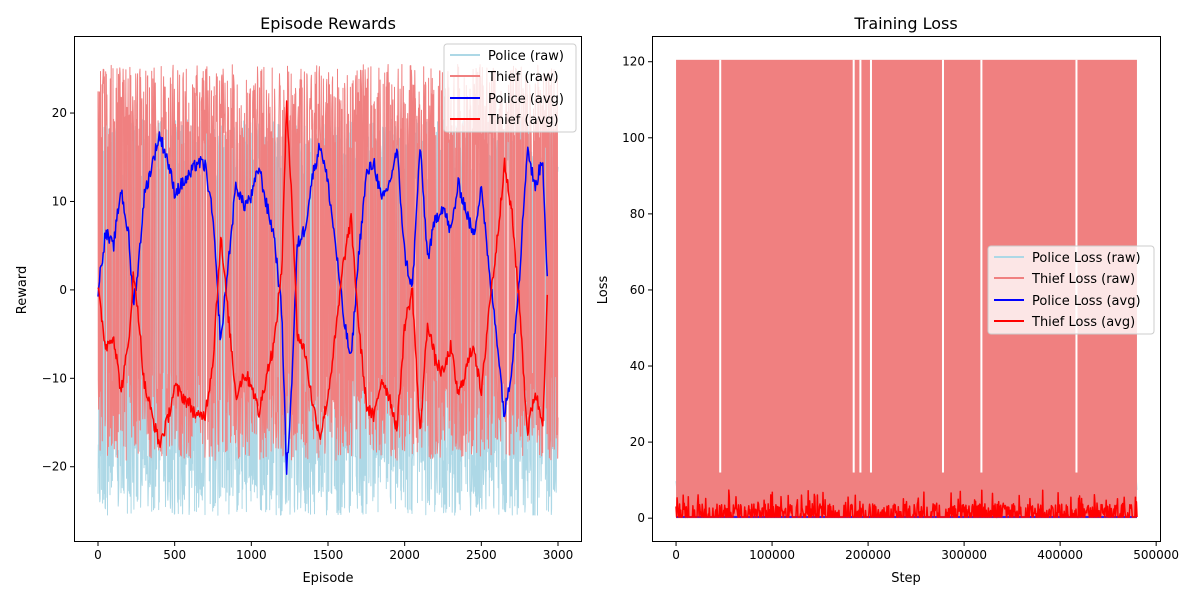 The width and height of the screenshot is (1200, 604). Describe the element at coordinates (964, 555) in the screenshot. I see `x-tick-label: 300000` at that location.